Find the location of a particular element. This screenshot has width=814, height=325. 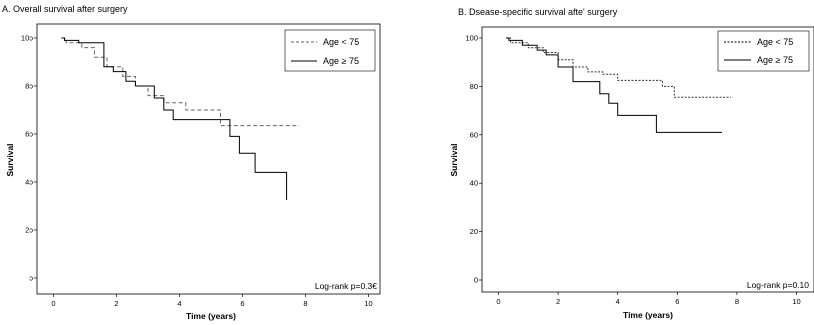

chart-b-x-tick-label: 10 is located at coordinates (796, 301).